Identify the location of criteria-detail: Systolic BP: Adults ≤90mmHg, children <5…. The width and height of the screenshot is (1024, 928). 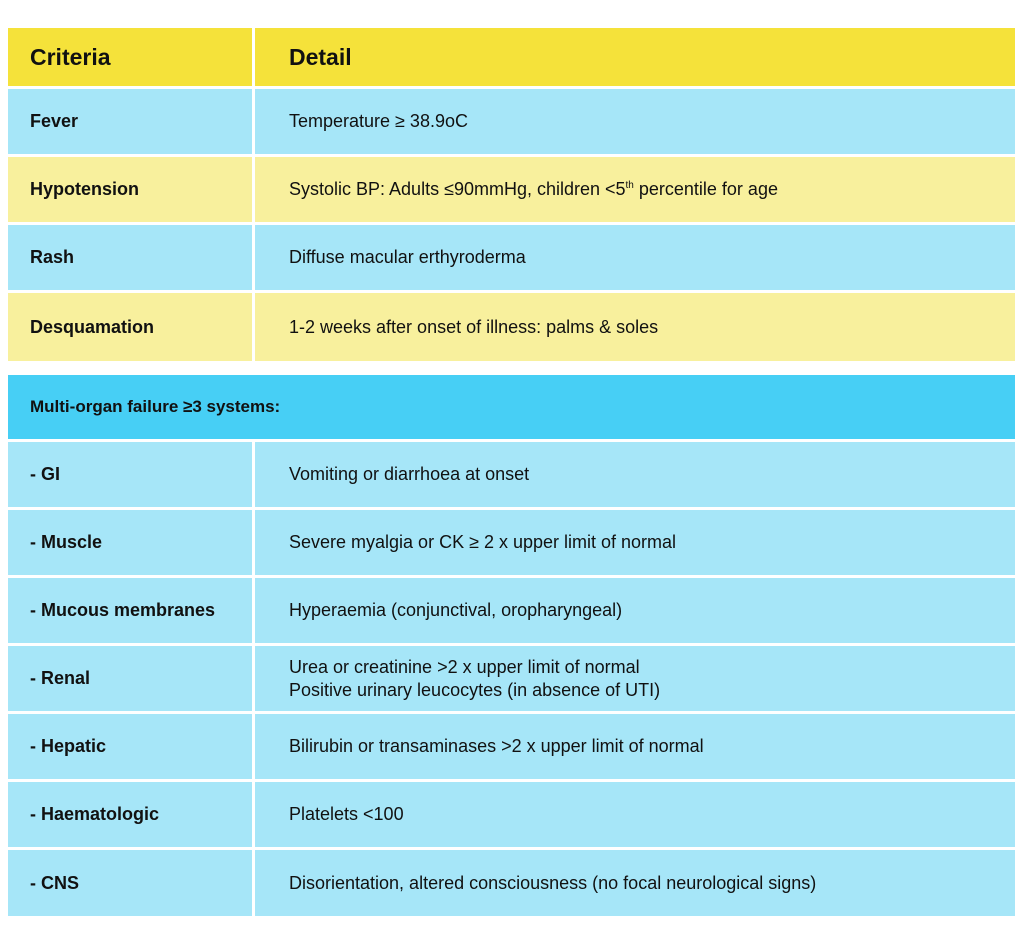
(635, 189).